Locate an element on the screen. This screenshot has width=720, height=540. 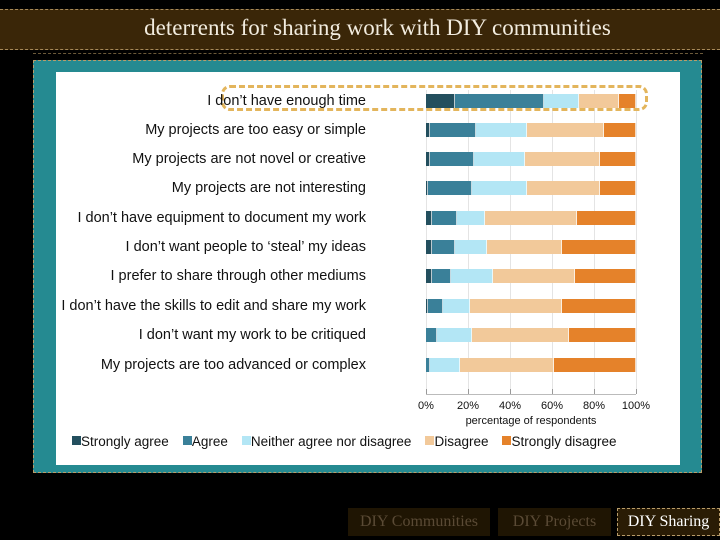
nav-tab-diy-communities: DIY Communities is located at coordinates (419, 522).